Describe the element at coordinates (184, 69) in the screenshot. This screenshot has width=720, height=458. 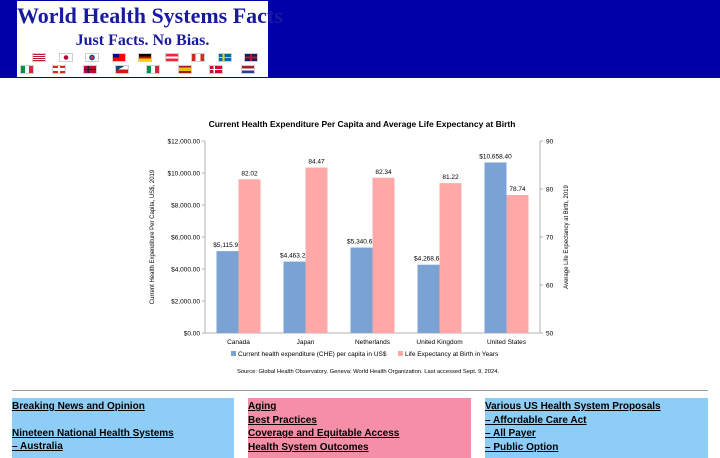
I see `spain-flag-icon` at that location.